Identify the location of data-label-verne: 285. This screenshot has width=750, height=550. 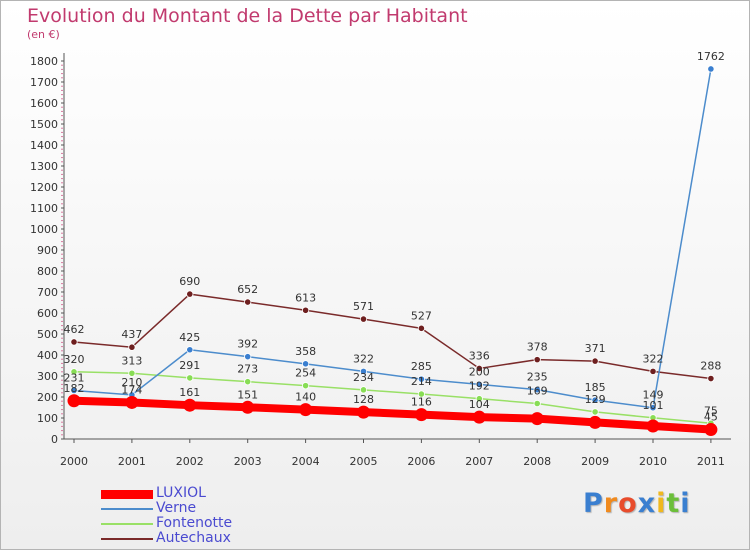
(421, 366).